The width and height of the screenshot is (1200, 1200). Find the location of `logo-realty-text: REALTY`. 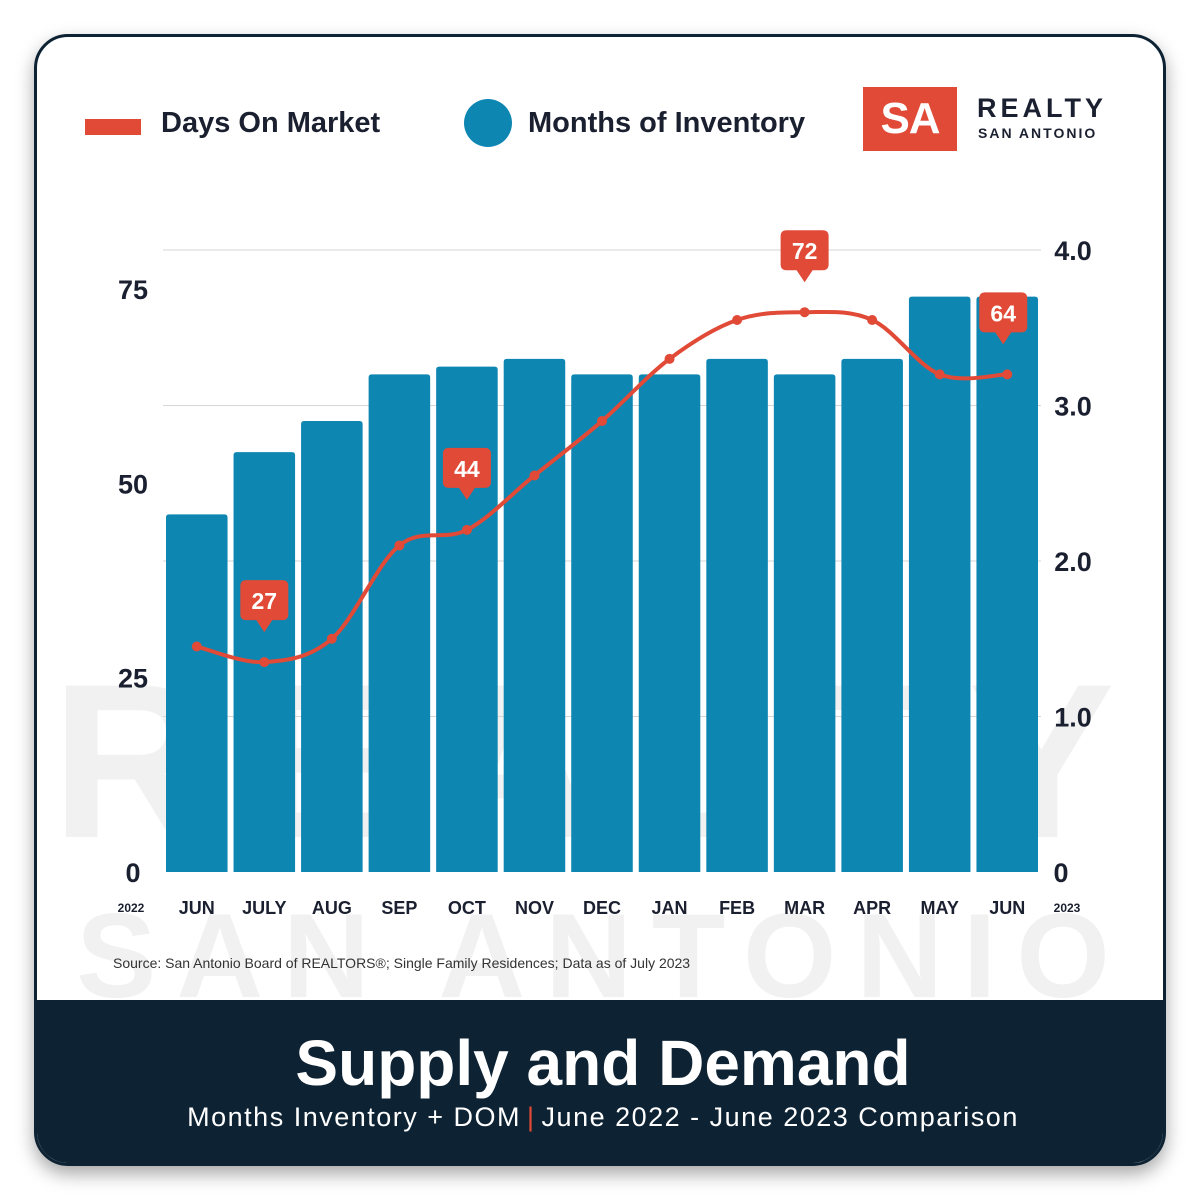

logo-realty-text: REALTY is located at coordinates (1042, 108).